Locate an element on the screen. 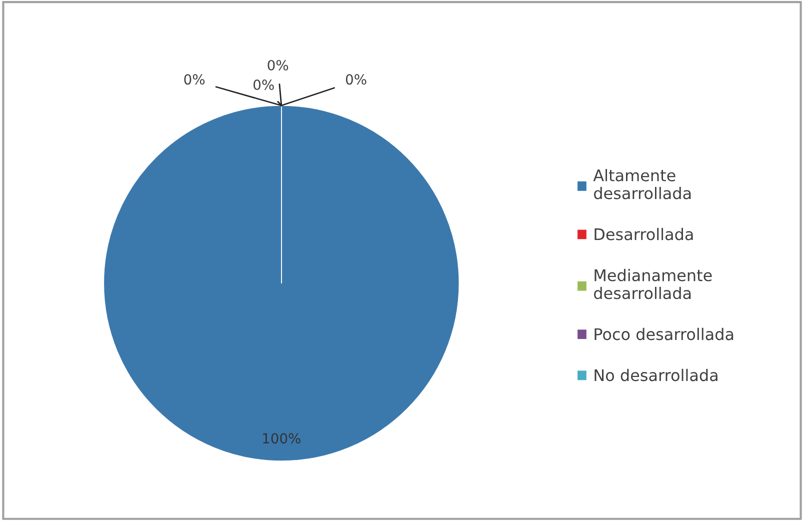 This screenshot has width=804, height=522. legend-label: Poco desarrollada is located at coordinates (664, 334).